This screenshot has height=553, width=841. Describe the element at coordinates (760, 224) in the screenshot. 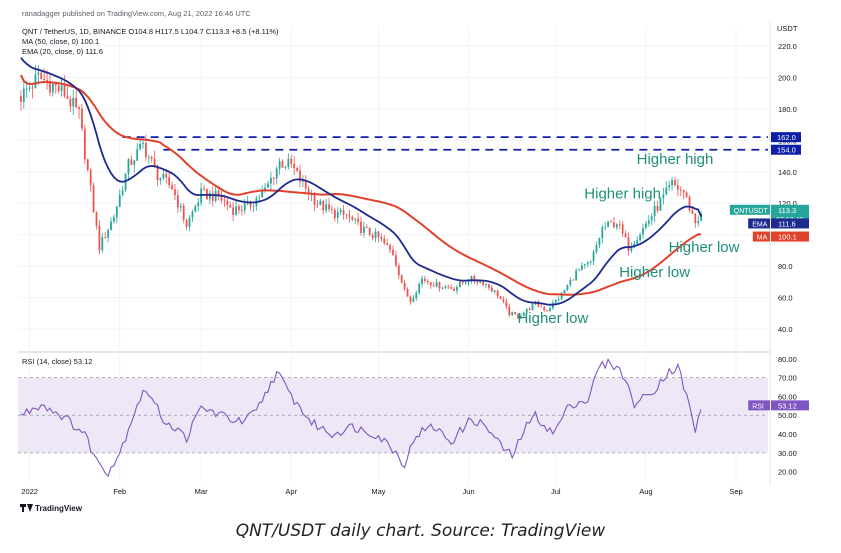

I see `price-tag-name: EMA` at that location.